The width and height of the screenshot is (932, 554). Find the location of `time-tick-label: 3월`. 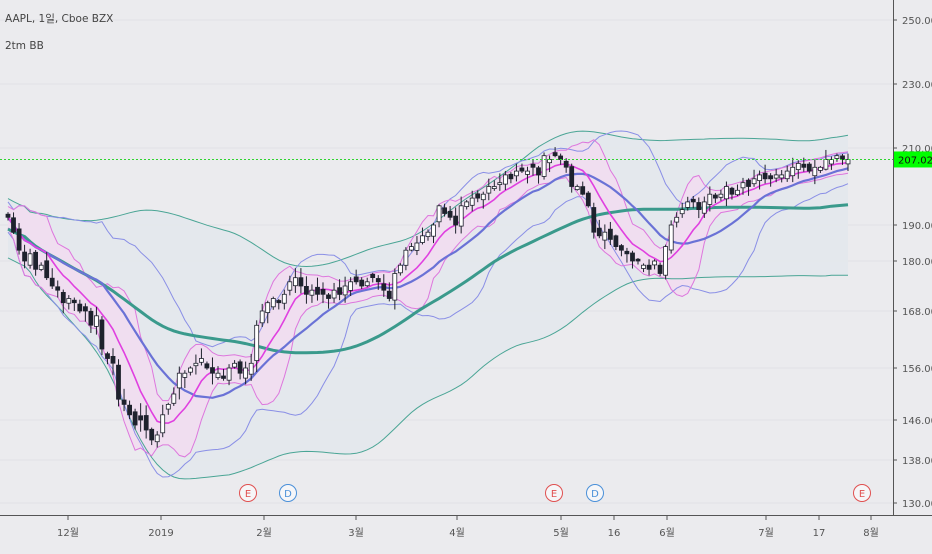

time-tick-label: 3월 is located at coordinates (356, 533).